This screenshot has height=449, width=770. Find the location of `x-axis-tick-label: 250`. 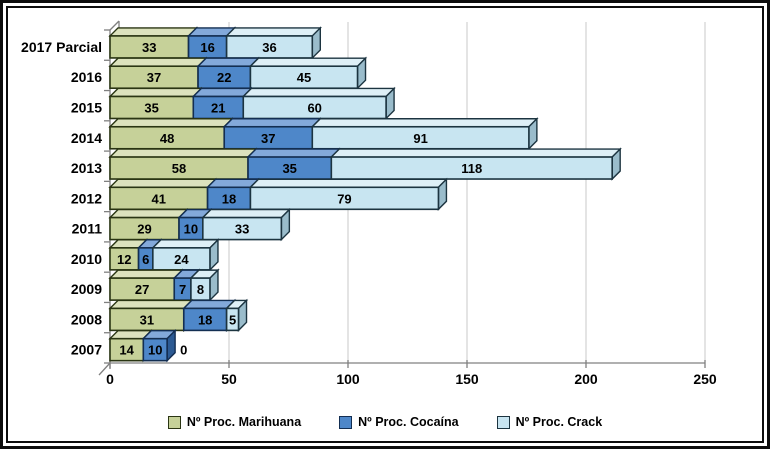

x-axis-tick-label: 250 is located at coordinates (705, 379).